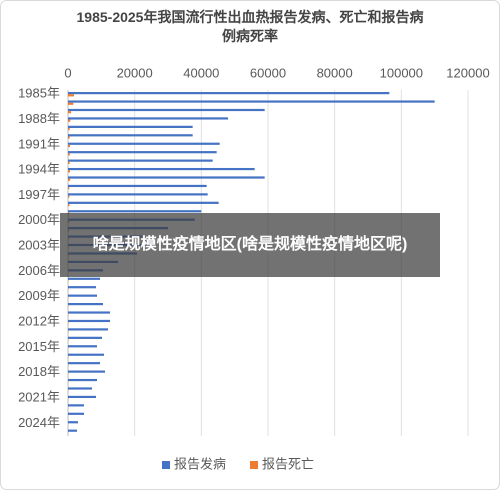 This screenshot has width=500, height=490. I want to click on y-tick-label: 2015年, so click(39, 346).